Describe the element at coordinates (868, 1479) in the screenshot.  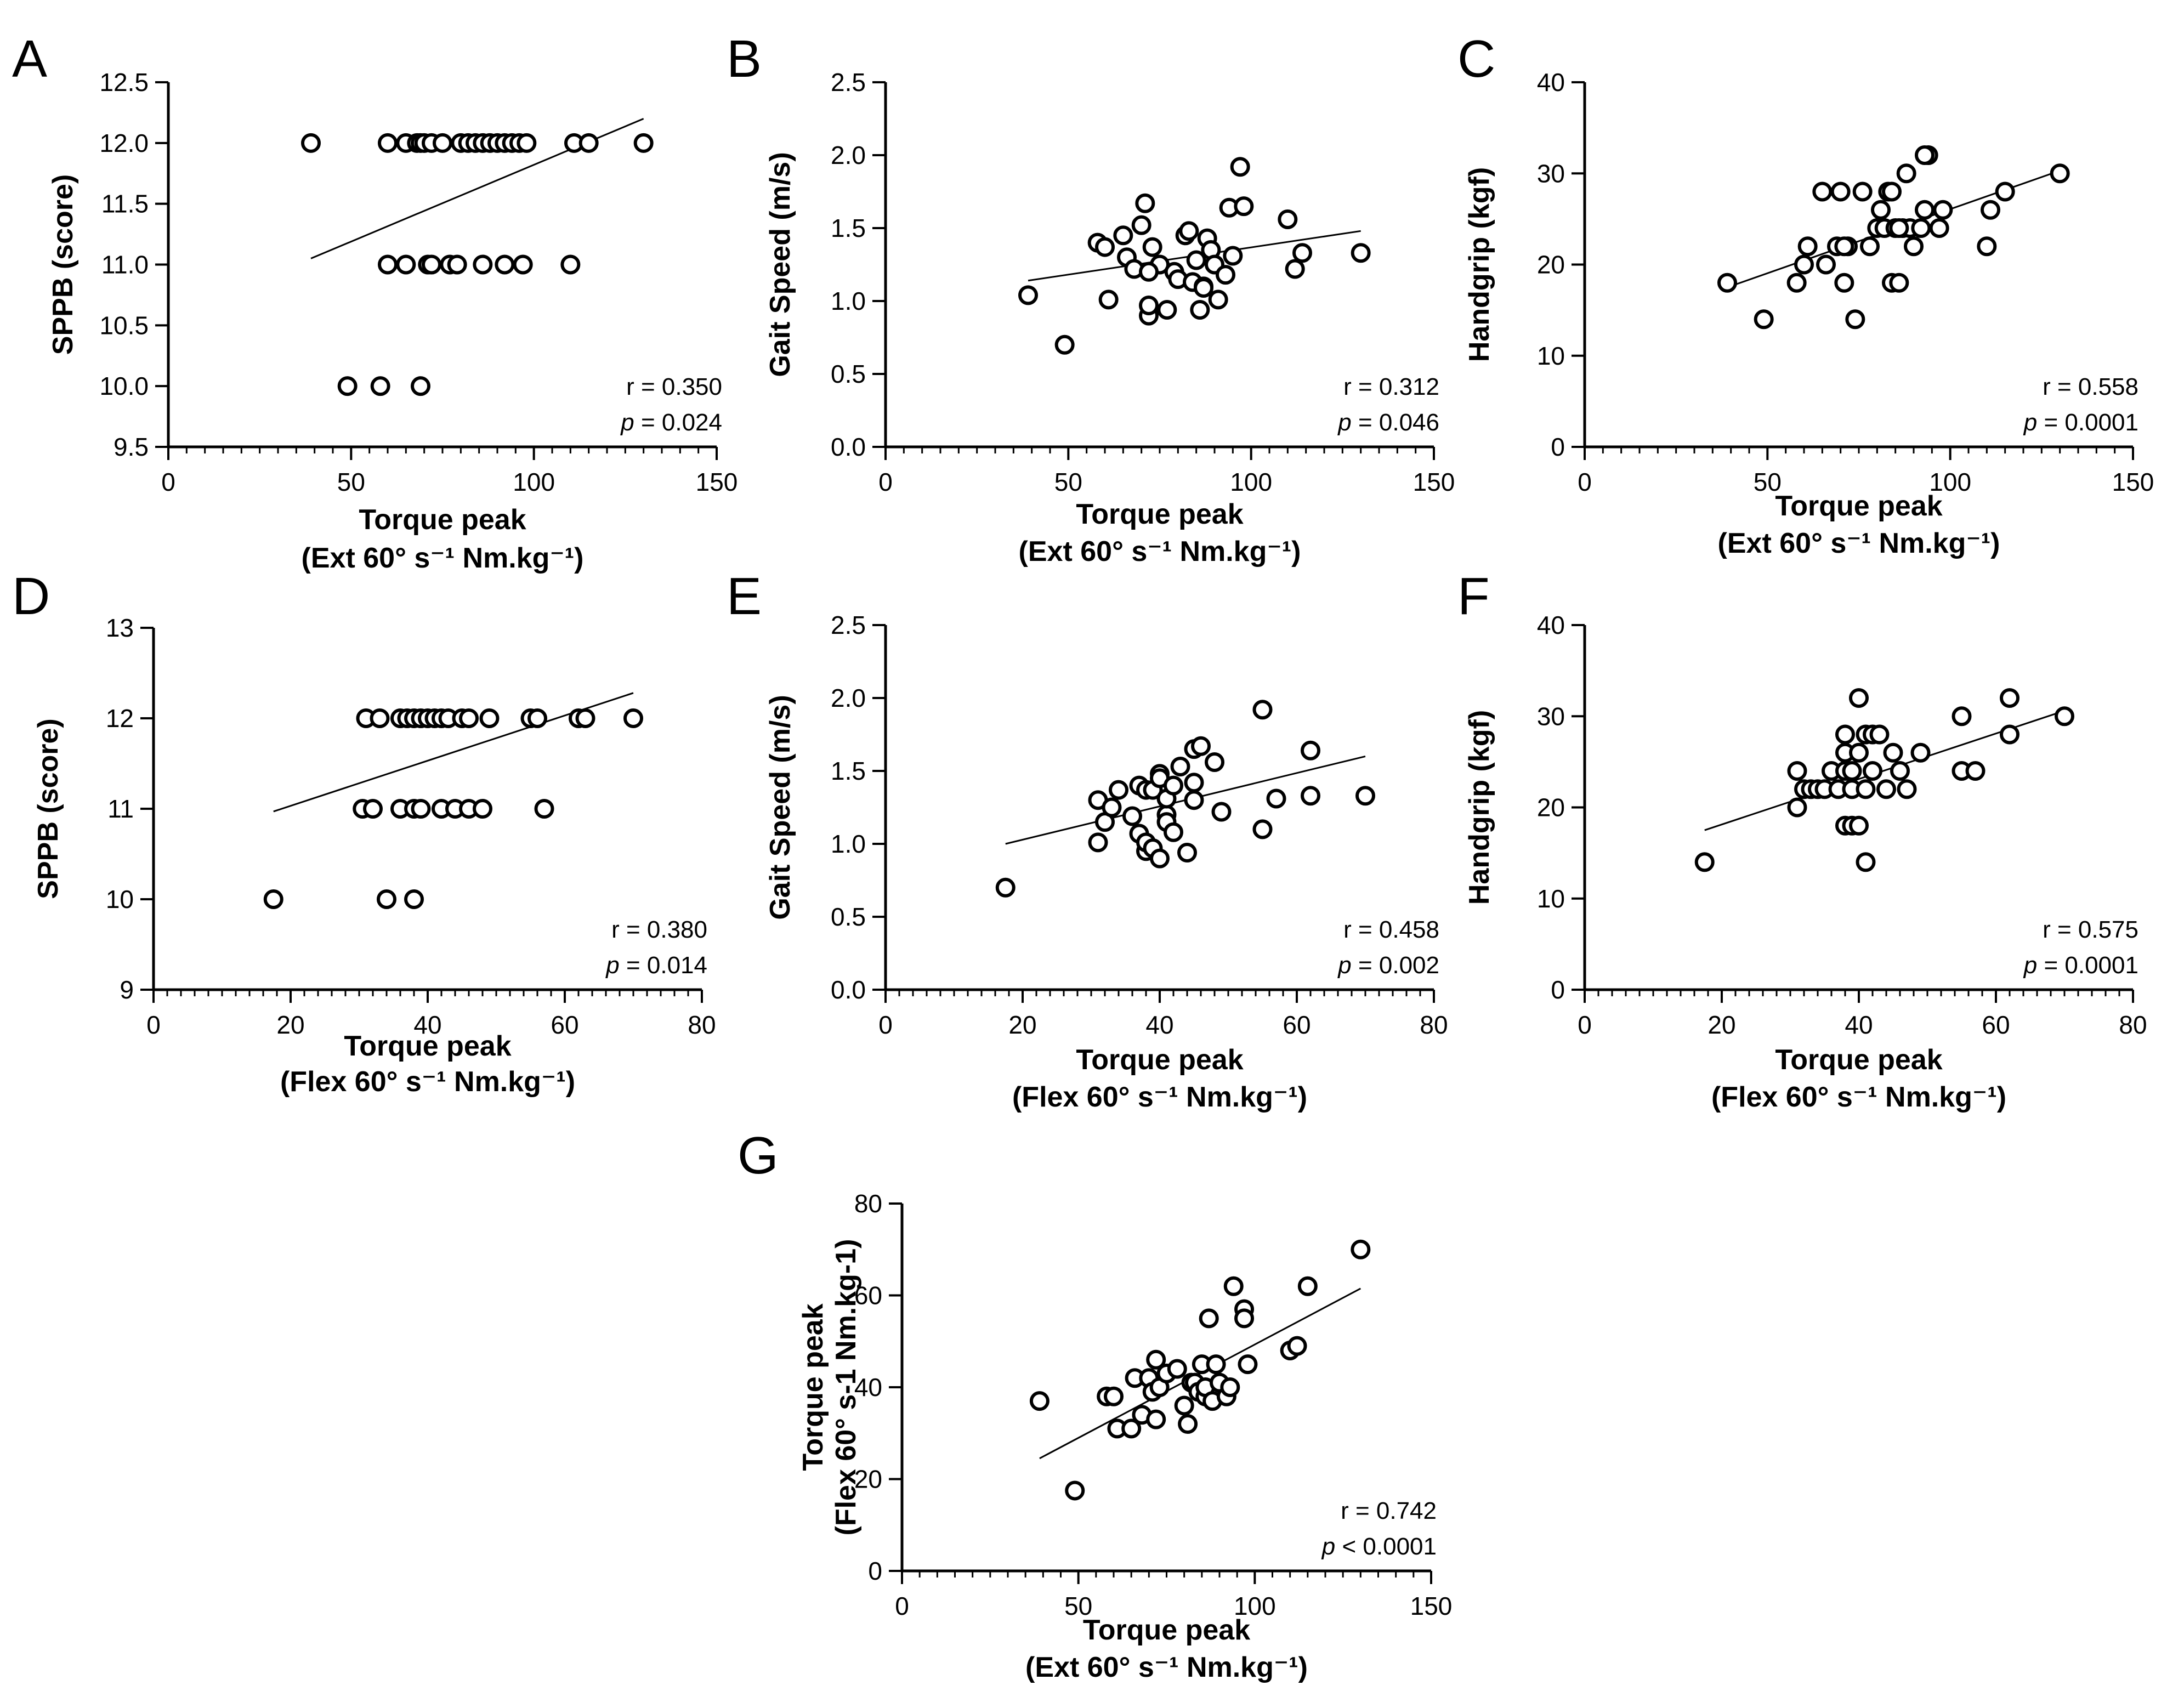
I see `y-tick-label: 20` at that location.